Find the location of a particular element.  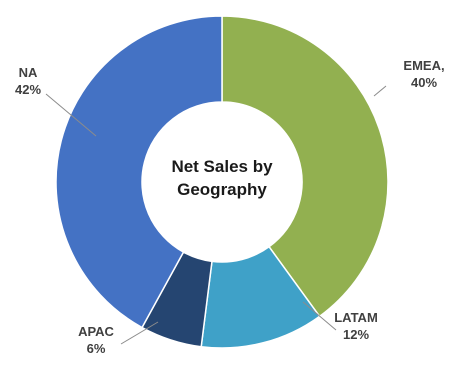

chart-title-line-1: Net Sales by is located at coordinates (222, 166).